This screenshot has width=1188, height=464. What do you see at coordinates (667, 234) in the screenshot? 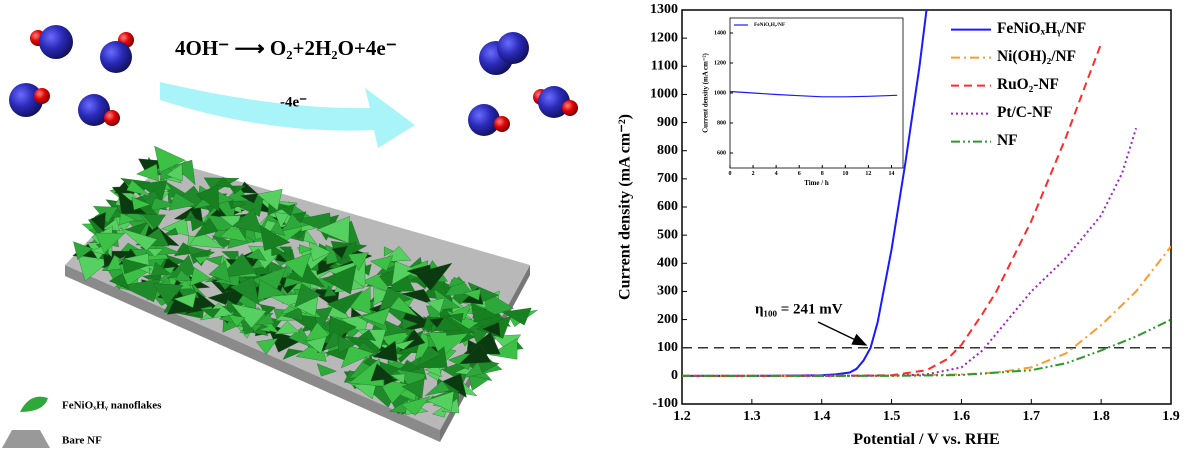
I see `y-tick-label: 500` at bounding box center [667, 234].